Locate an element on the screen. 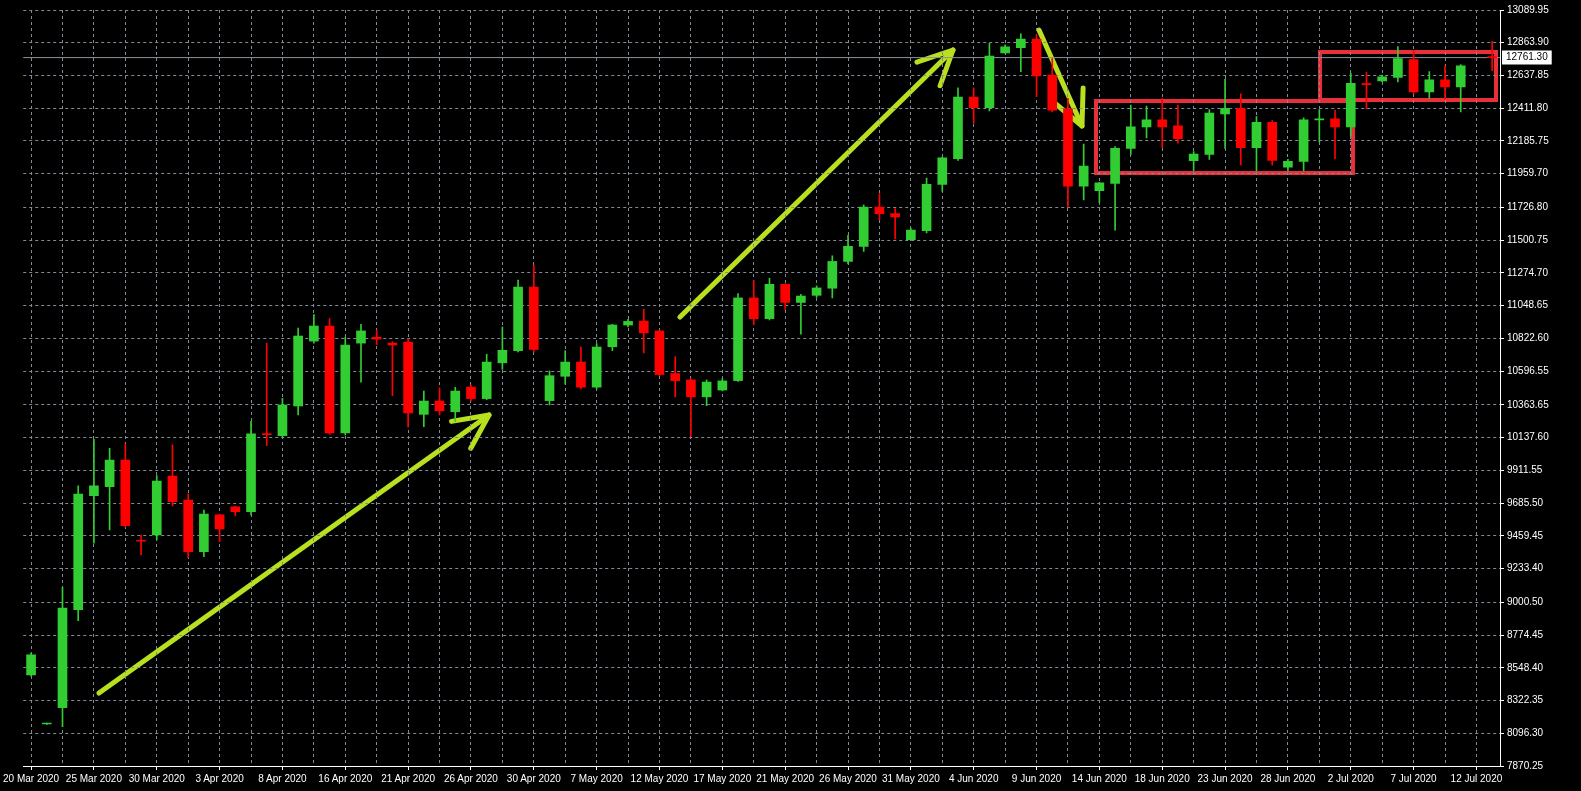 This screenshot has height=791, width=1581. x-tick-label: 25 Mar 2020 is located at coordinates (94, 778).